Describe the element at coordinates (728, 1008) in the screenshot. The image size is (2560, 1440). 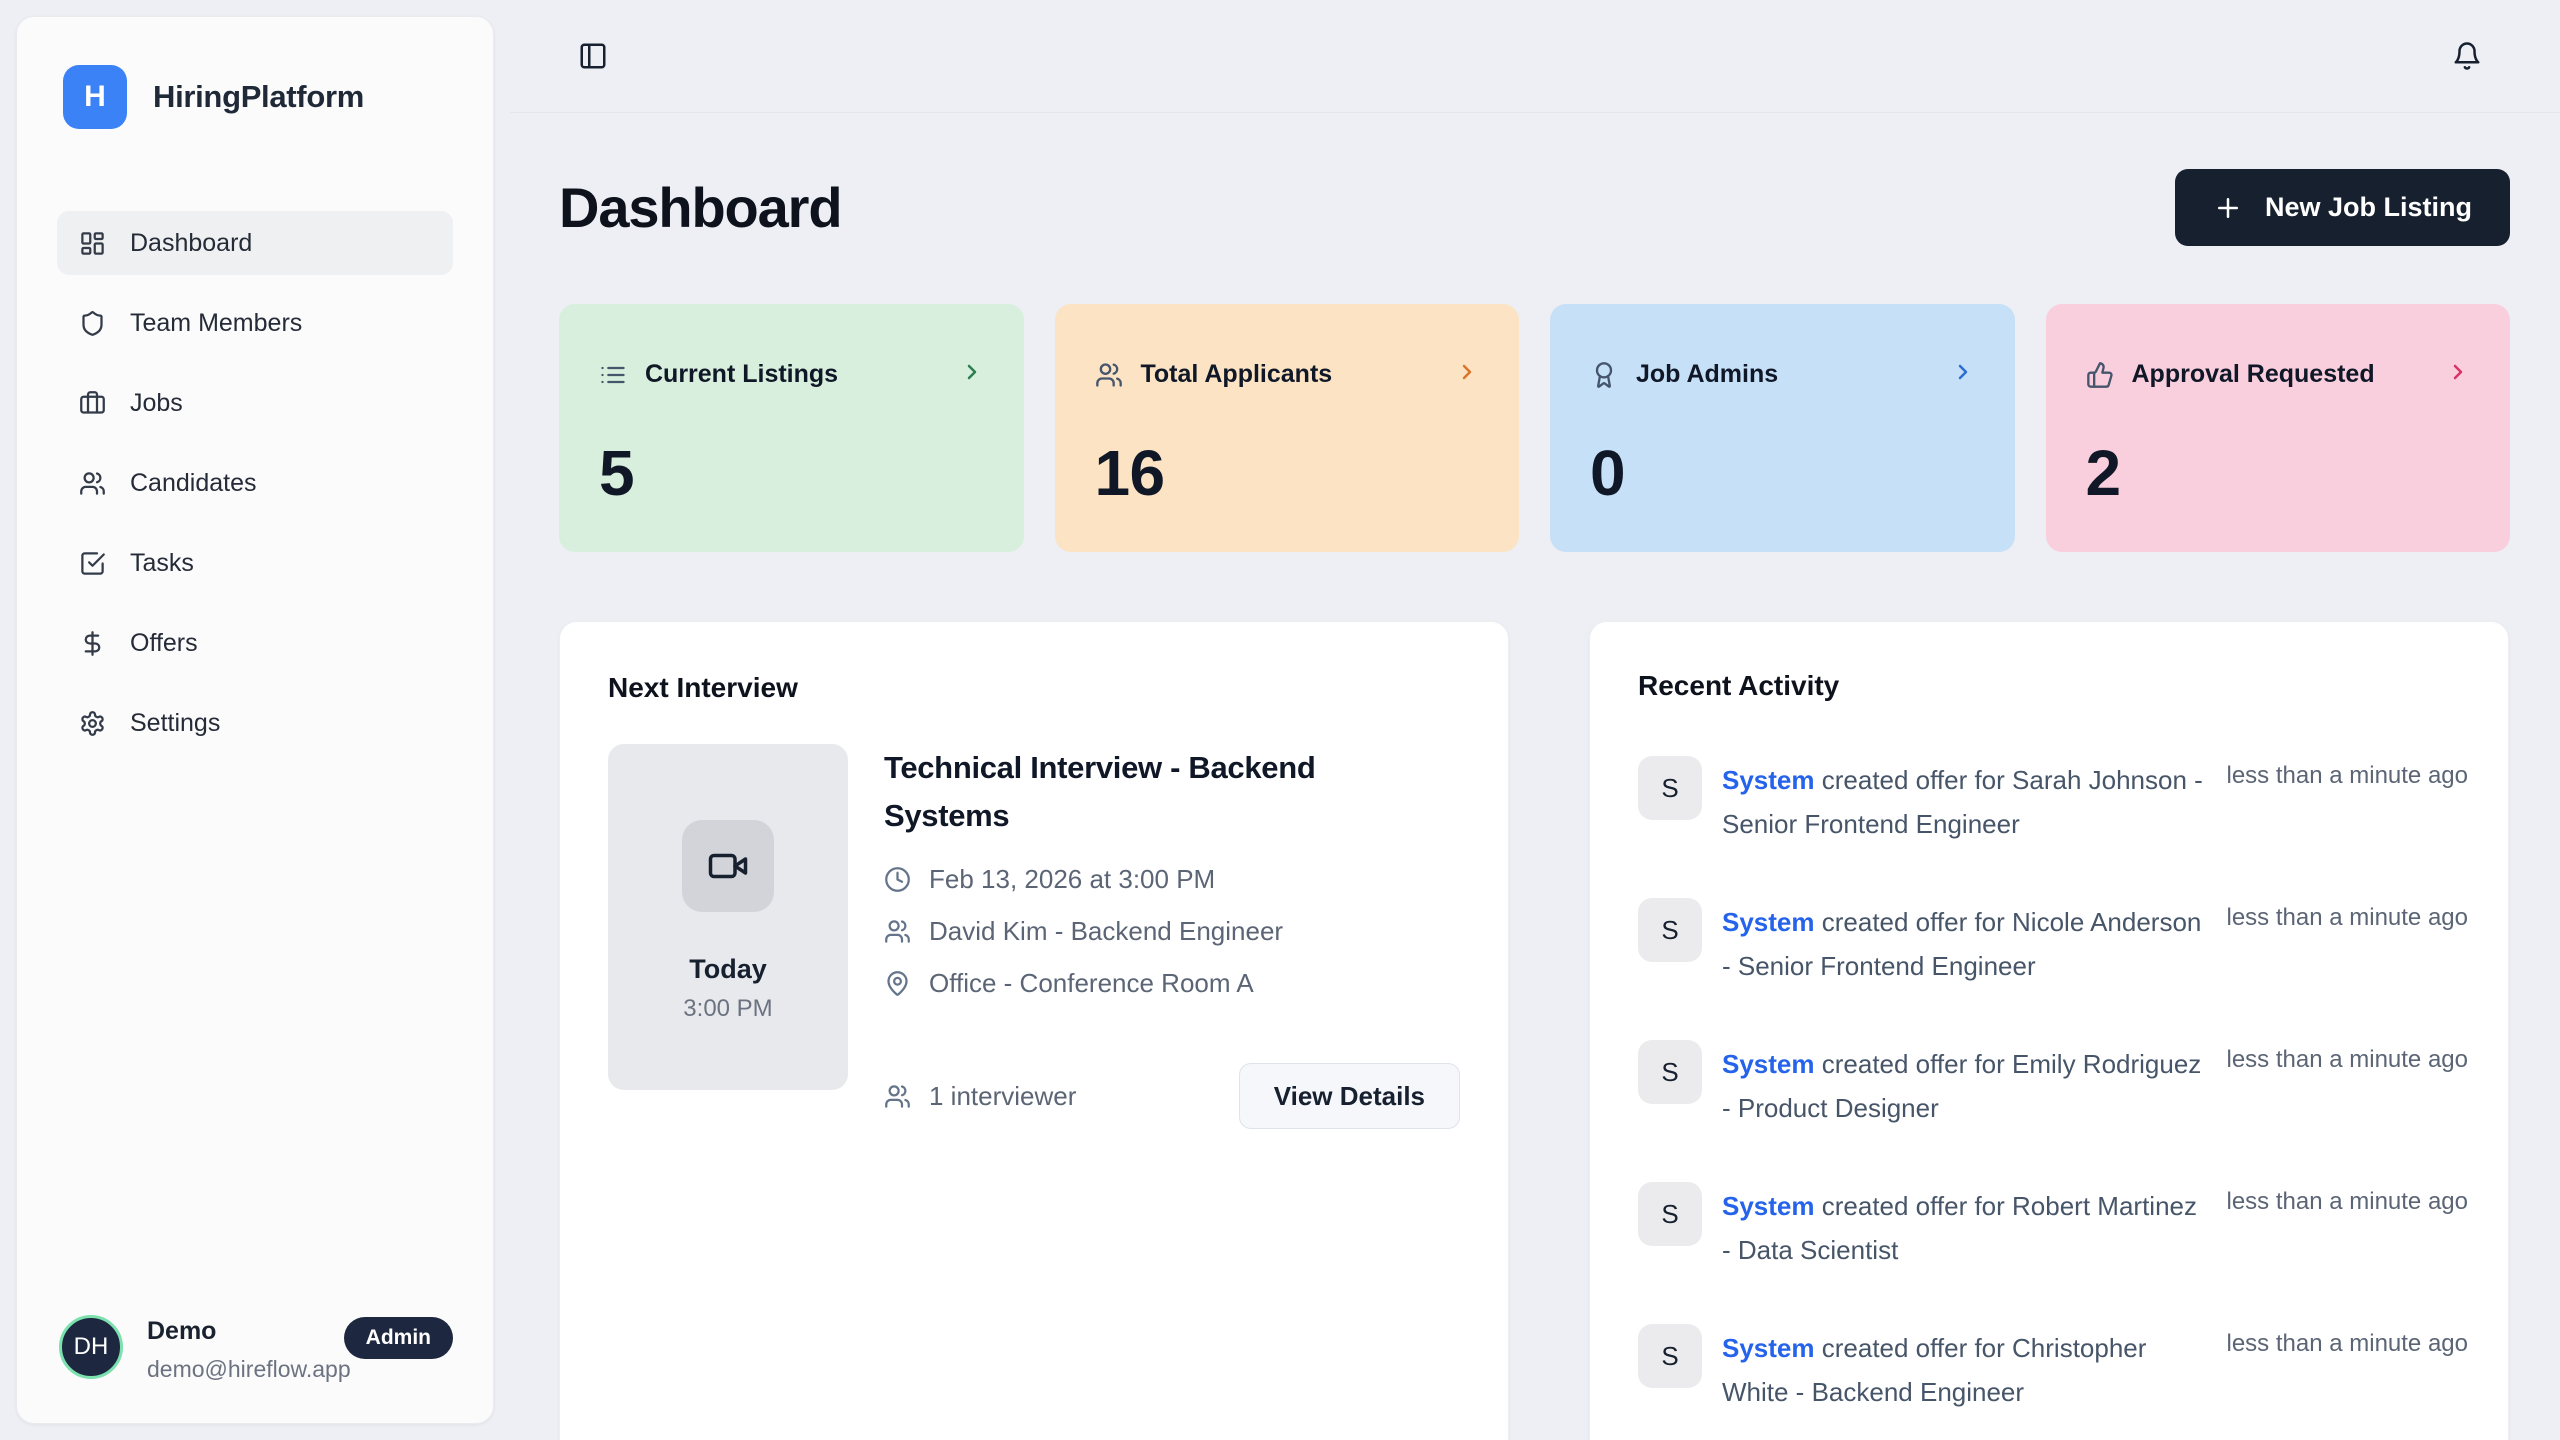
I see `interview-time: 3:00 PM` at that location.